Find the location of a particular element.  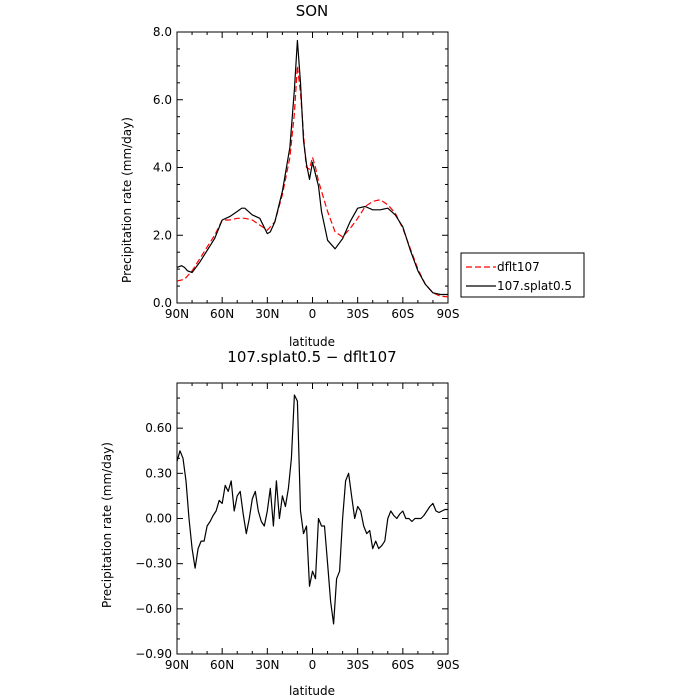

top-y-tick-labels: 0.0 2.0 4.0 6.0 8.0 is located at coordinates (162, 167).